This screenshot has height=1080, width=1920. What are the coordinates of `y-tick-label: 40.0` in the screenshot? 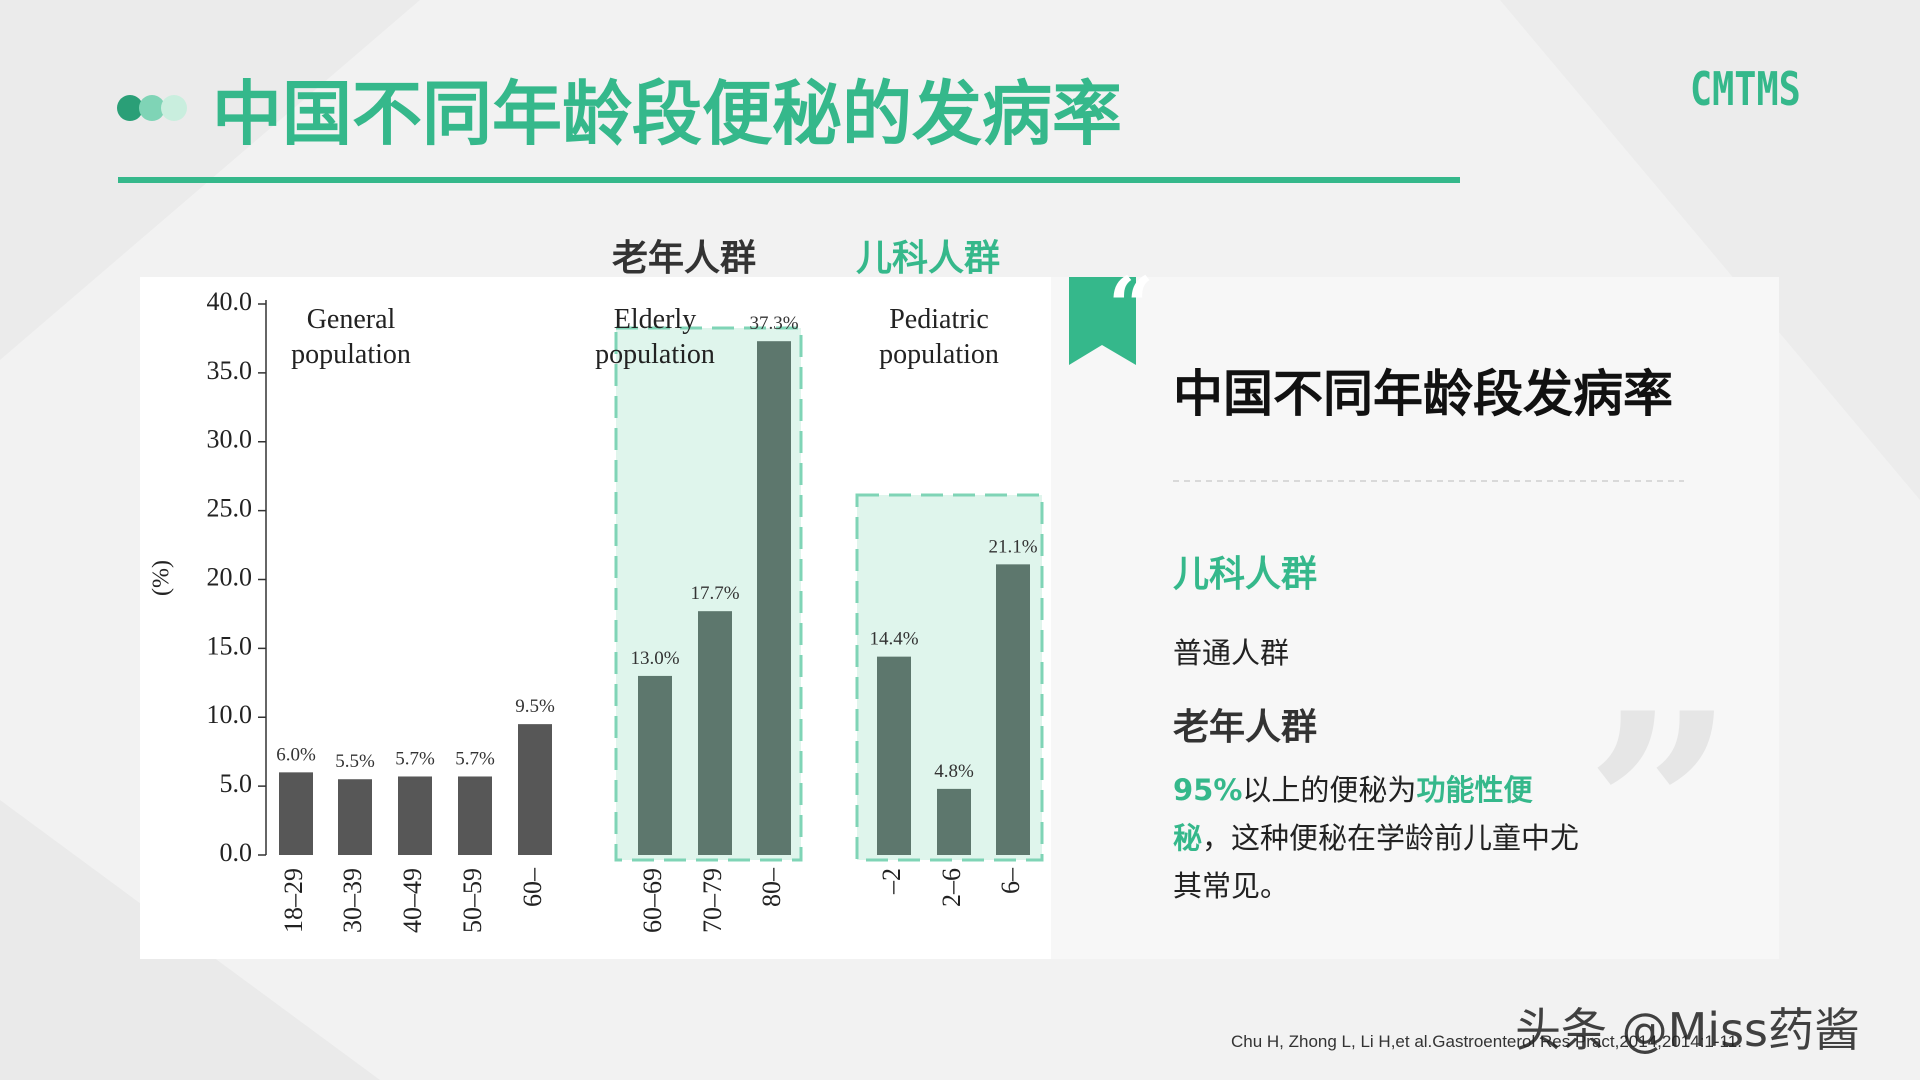 It's located at (230, 301).